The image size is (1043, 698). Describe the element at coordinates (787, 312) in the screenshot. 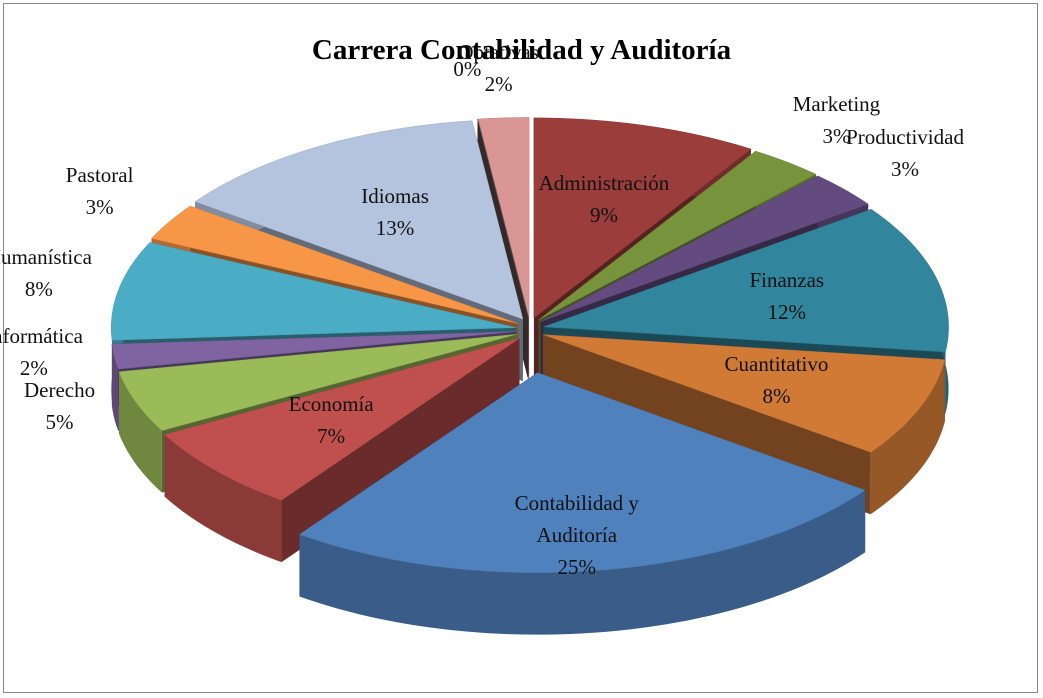

I see `value-label: 12%` at that location.